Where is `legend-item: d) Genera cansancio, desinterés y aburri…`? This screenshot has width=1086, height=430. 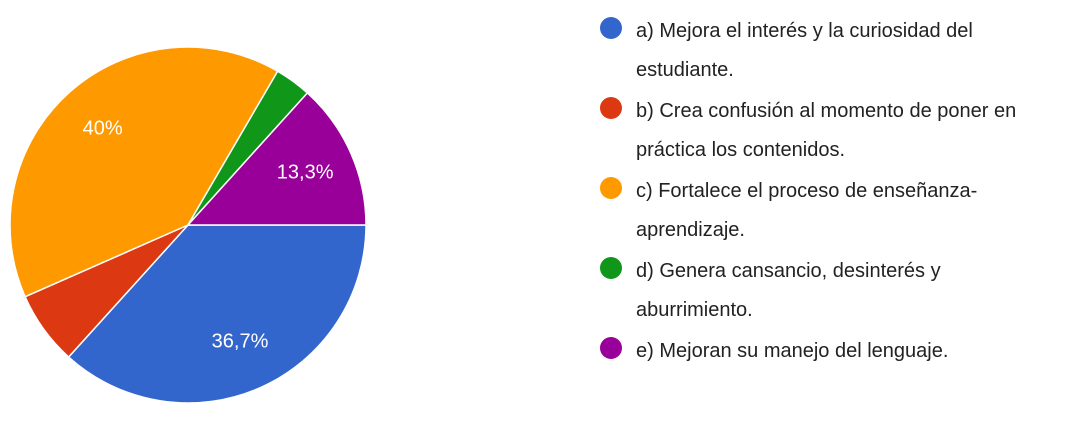
legend-item: d) Genera cansancio, desinterés y aburri… is located at coordinates (835, 291).